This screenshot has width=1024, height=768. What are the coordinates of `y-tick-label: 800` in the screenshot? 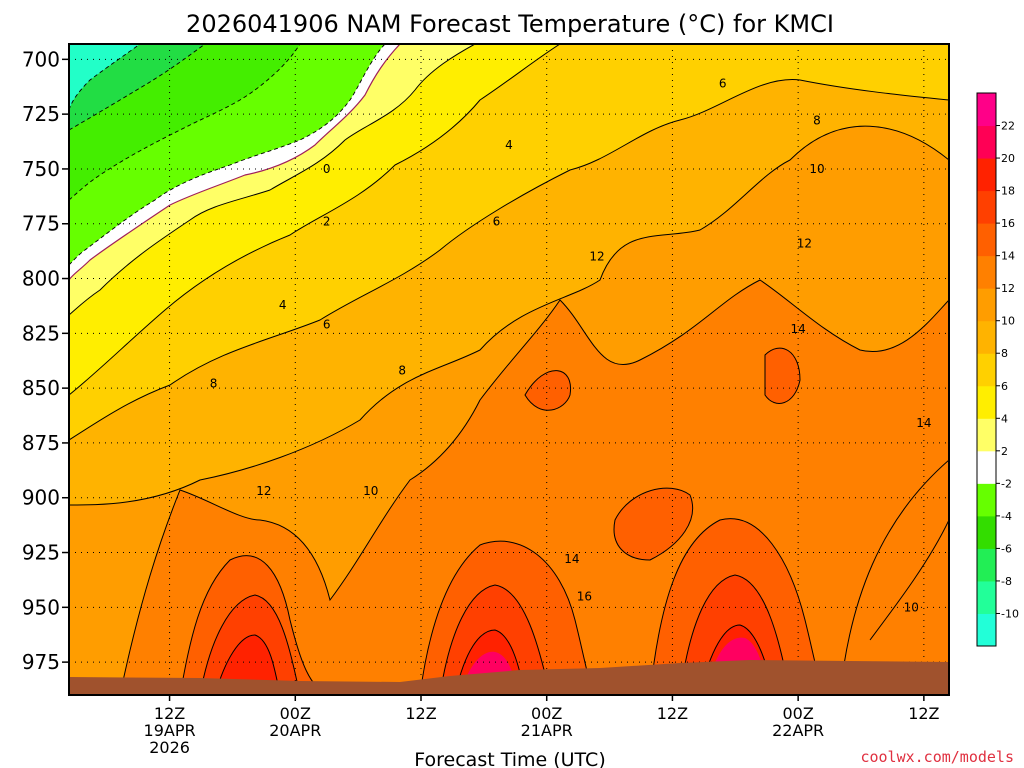 It's located at (41, 279).